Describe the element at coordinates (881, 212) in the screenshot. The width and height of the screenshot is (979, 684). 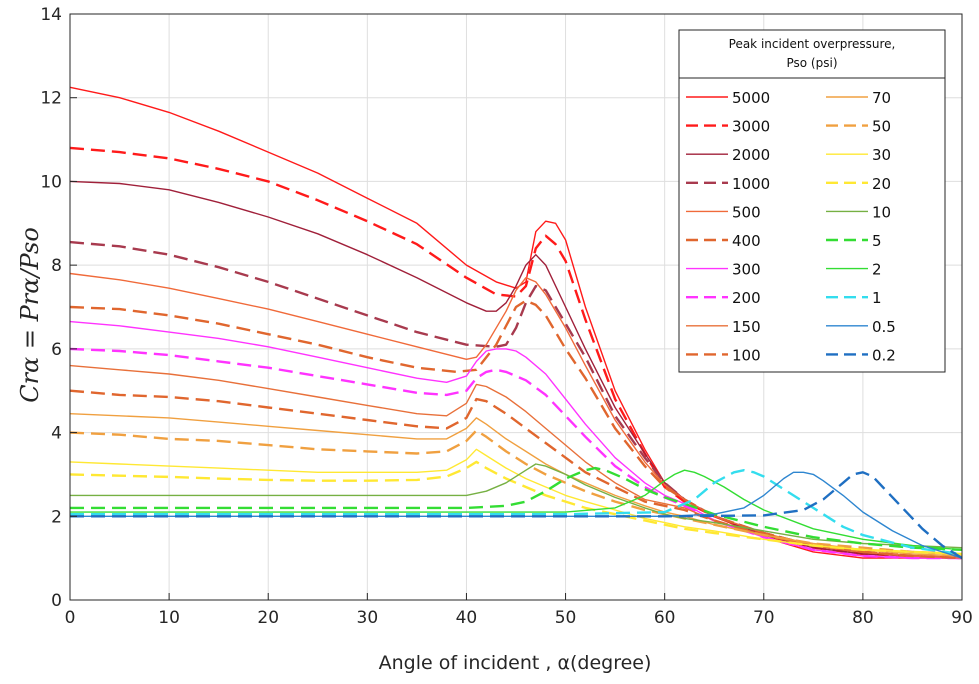
I see `legend-label-10: 10` at that location.